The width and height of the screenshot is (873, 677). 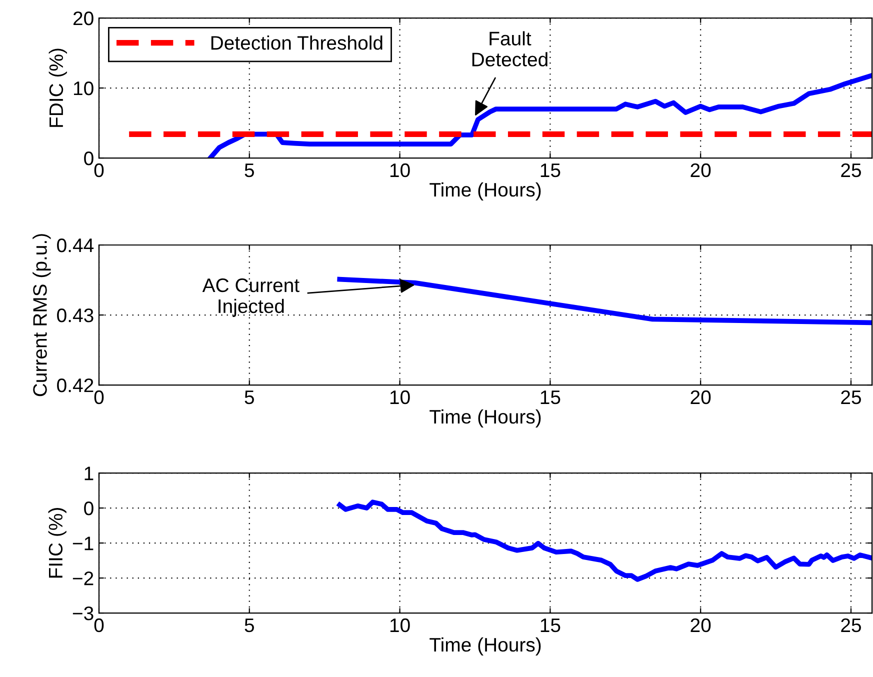 What do you see at coordinates (57, 87) in the screenshot?
I see `y-axis-title: FDIC (%)` at bounding box center [57, 87].